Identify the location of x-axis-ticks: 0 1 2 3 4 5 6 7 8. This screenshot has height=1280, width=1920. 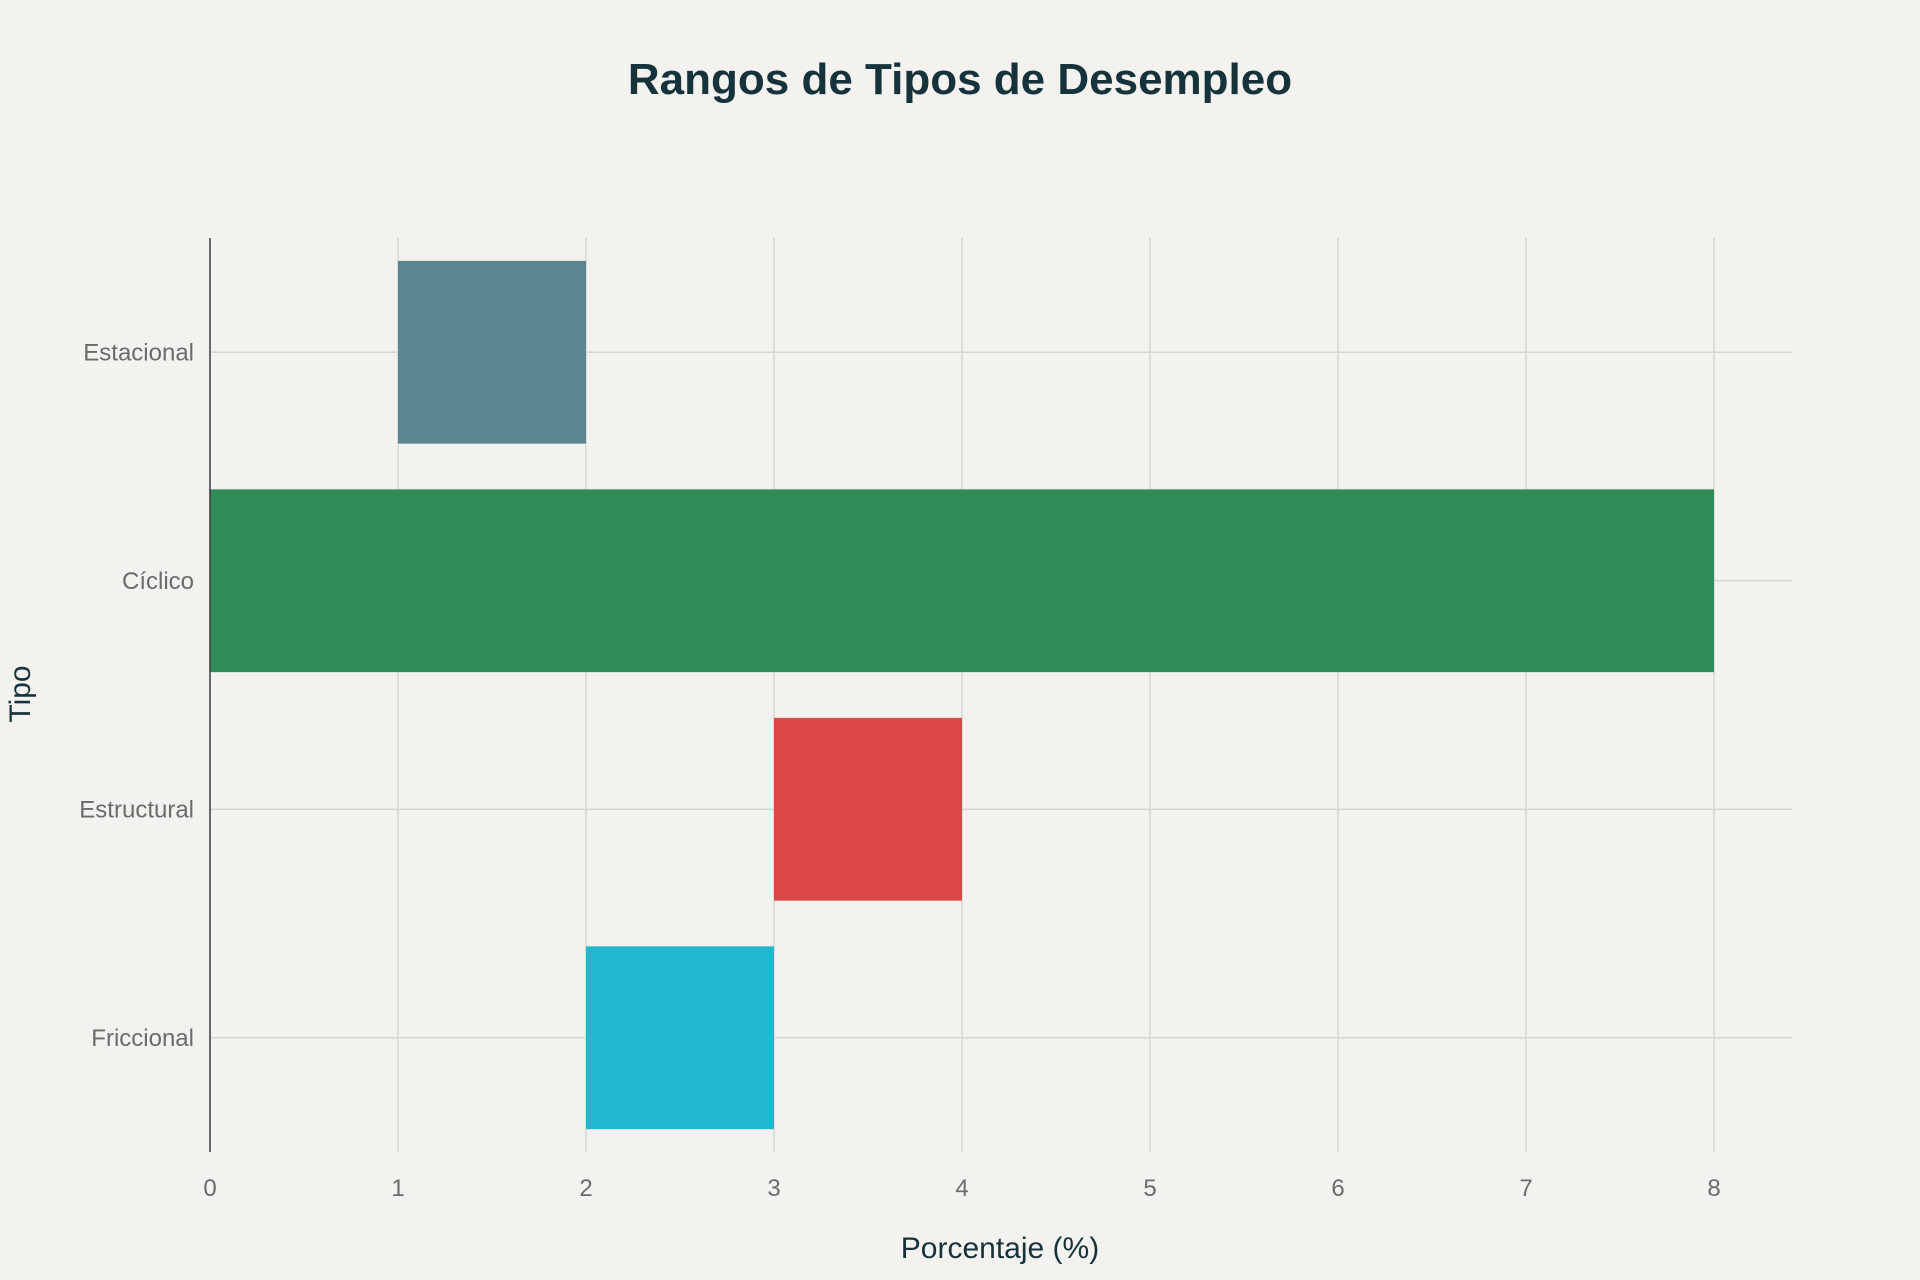
(961, 1188).